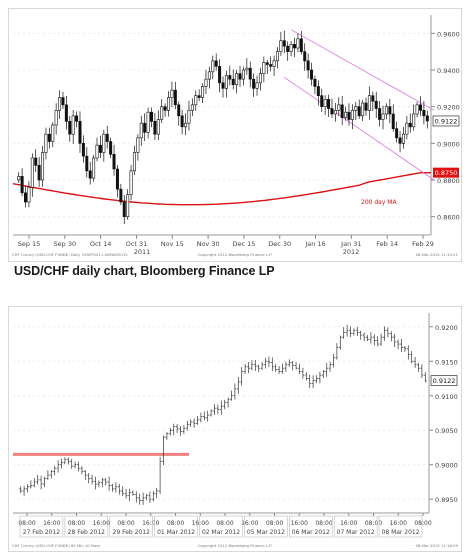 This screenshot has width=467, height=556. What do you see at coordinates (362, 70) in the screenshot?
I see `channel-upper-line` at bounding box center [362, 70].